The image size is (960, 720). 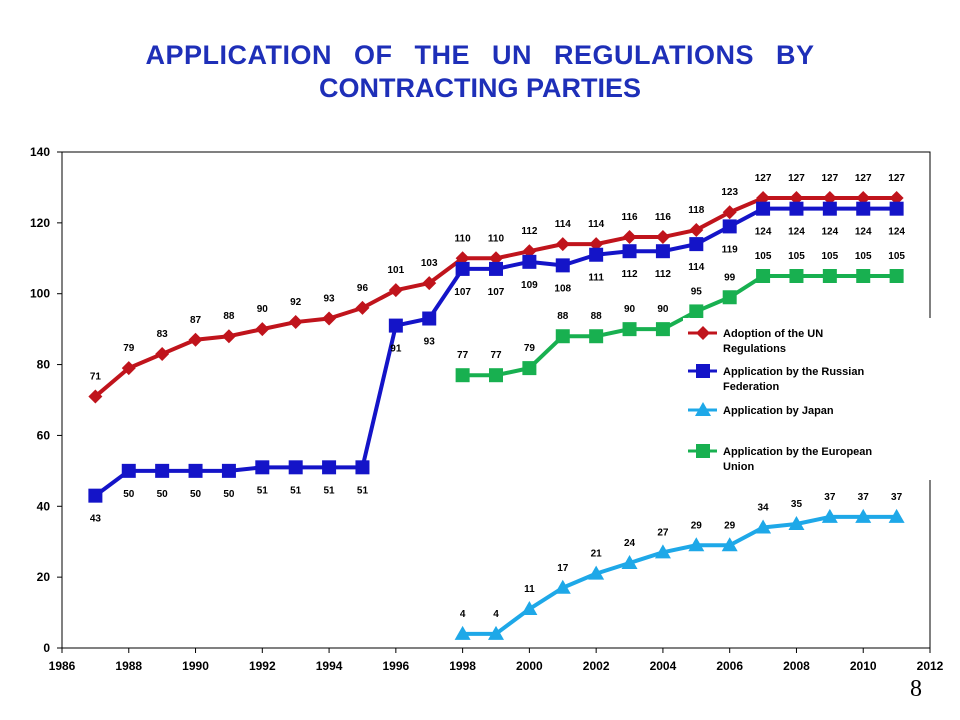 I want to click on data-label-japan: 34, so click(x=764, y=508).